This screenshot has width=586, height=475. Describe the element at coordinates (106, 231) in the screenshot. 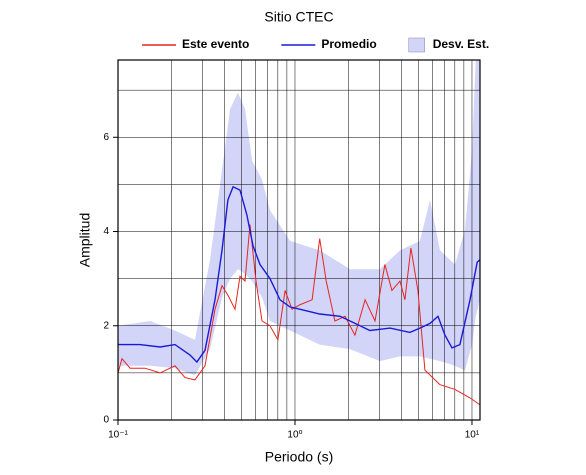

I see `y-tick-label: 4` at that location.